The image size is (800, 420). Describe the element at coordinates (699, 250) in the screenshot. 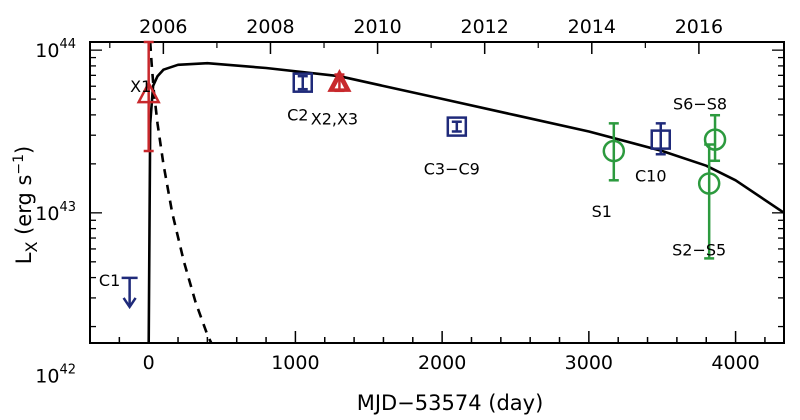

I see `point-label: S2−S5` at that location.